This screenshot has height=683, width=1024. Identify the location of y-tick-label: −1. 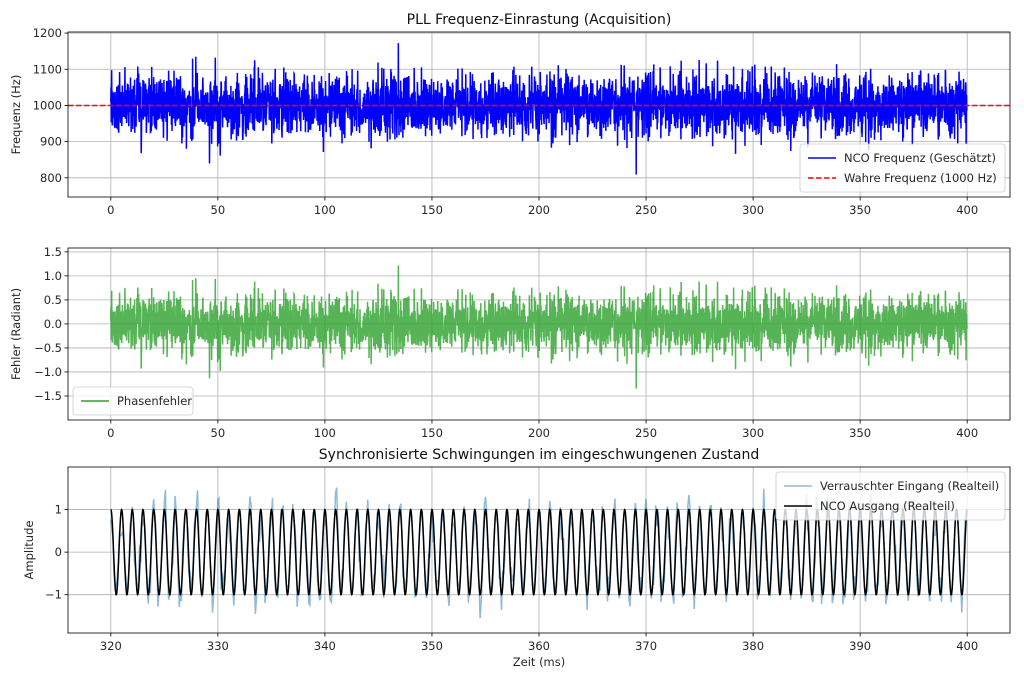
(53, 595).